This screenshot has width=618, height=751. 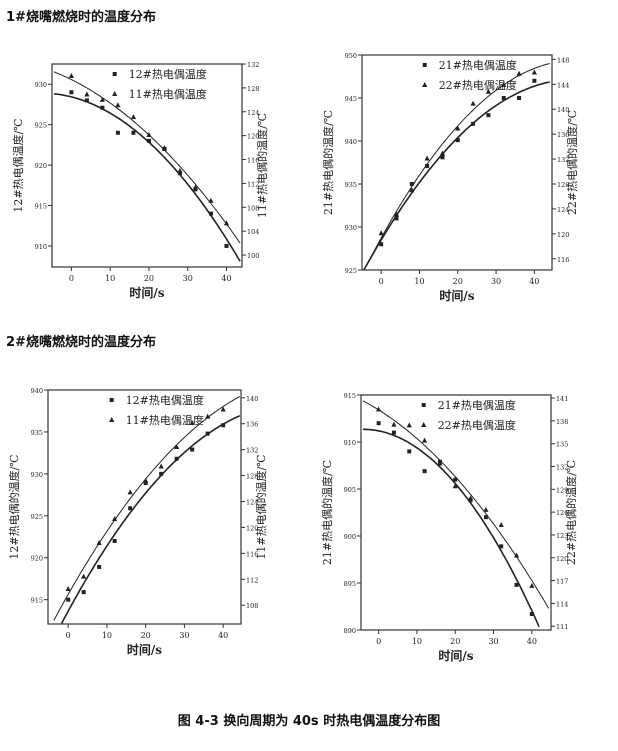 What do you see at coordinates (562, 490) in the screenshot?
I see `y-right-tick-label: 129` at bounding box center [562, 490].